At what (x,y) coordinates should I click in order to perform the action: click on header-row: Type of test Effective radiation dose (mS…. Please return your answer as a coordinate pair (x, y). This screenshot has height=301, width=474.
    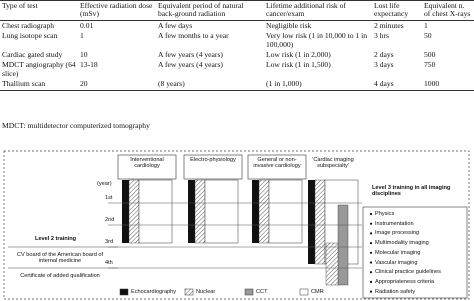
    Looking at the image, I should click on (237, 10).